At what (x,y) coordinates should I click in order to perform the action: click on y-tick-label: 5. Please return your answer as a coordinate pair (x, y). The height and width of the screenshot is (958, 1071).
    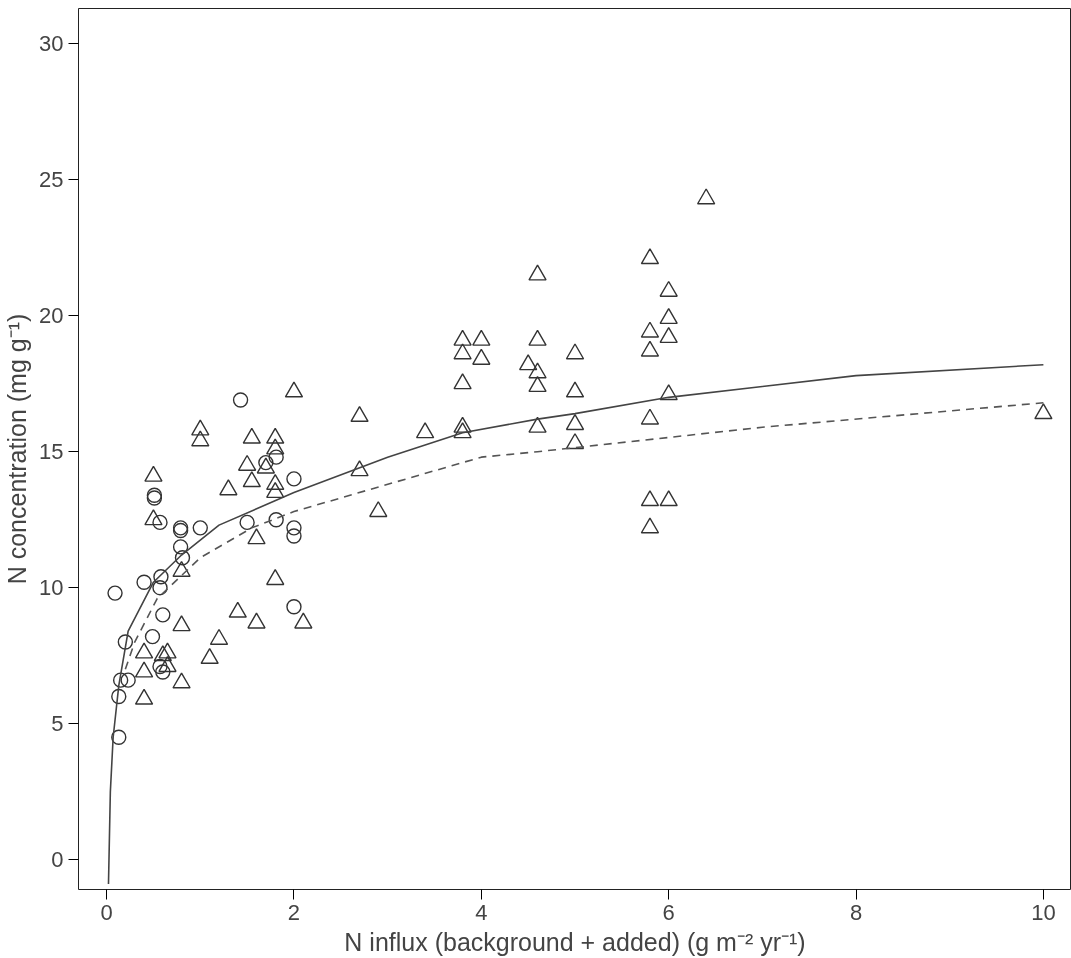
    Looking at the image, I should click on (57, 724).